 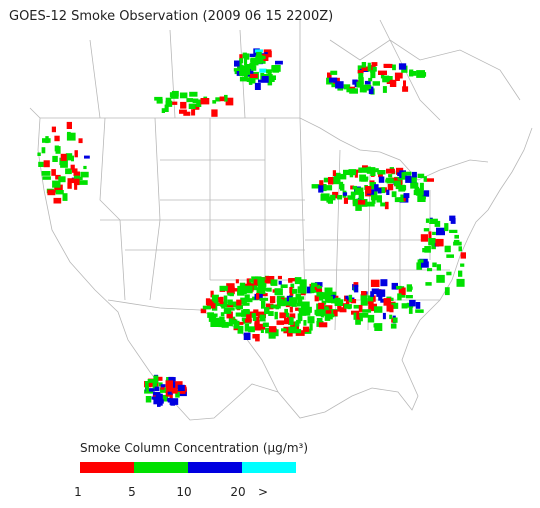 What do you see at coordinates (185, 480) in the screenshot?
I see `colorbar: 1 5 10 20 >` at bounding box center [185, 480].